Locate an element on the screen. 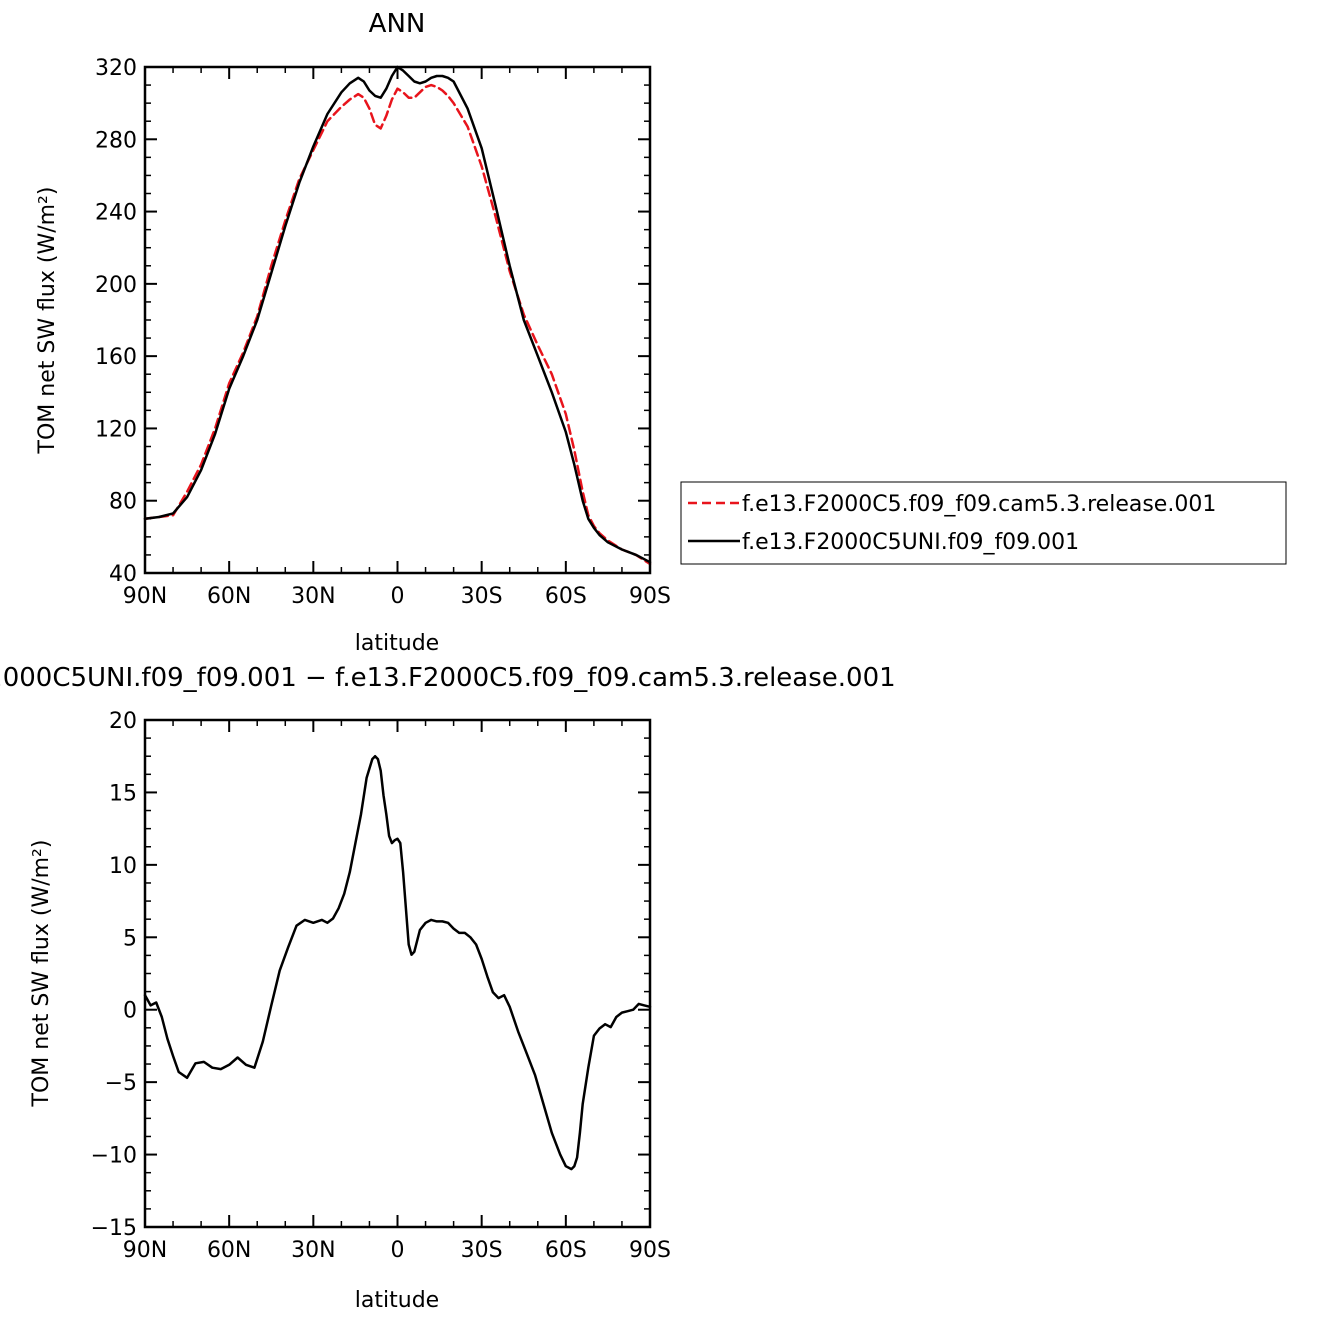 The image size is (1319, 1319). bottom-ytick-label: −5 is located at coordinates (121, 1083).